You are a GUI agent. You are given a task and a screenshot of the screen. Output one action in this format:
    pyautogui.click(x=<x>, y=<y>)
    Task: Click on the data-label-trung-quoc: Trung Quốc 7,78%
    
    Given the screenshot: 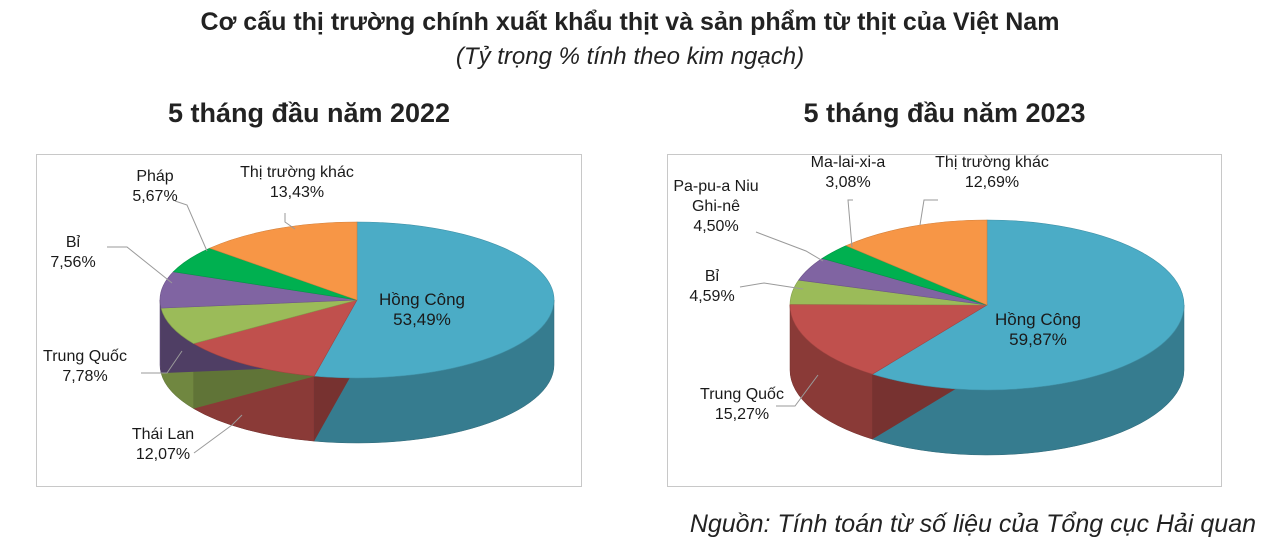 What is the action you would take?
    pyautogui.click(x=85, y=366)
    